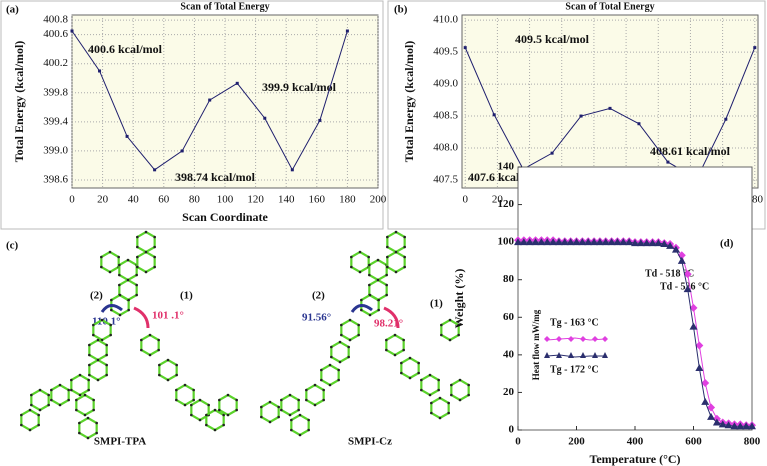 The height and width of the screenshot is (466, 767). I want to click on x-tick-label: 0, so click(72, 200).